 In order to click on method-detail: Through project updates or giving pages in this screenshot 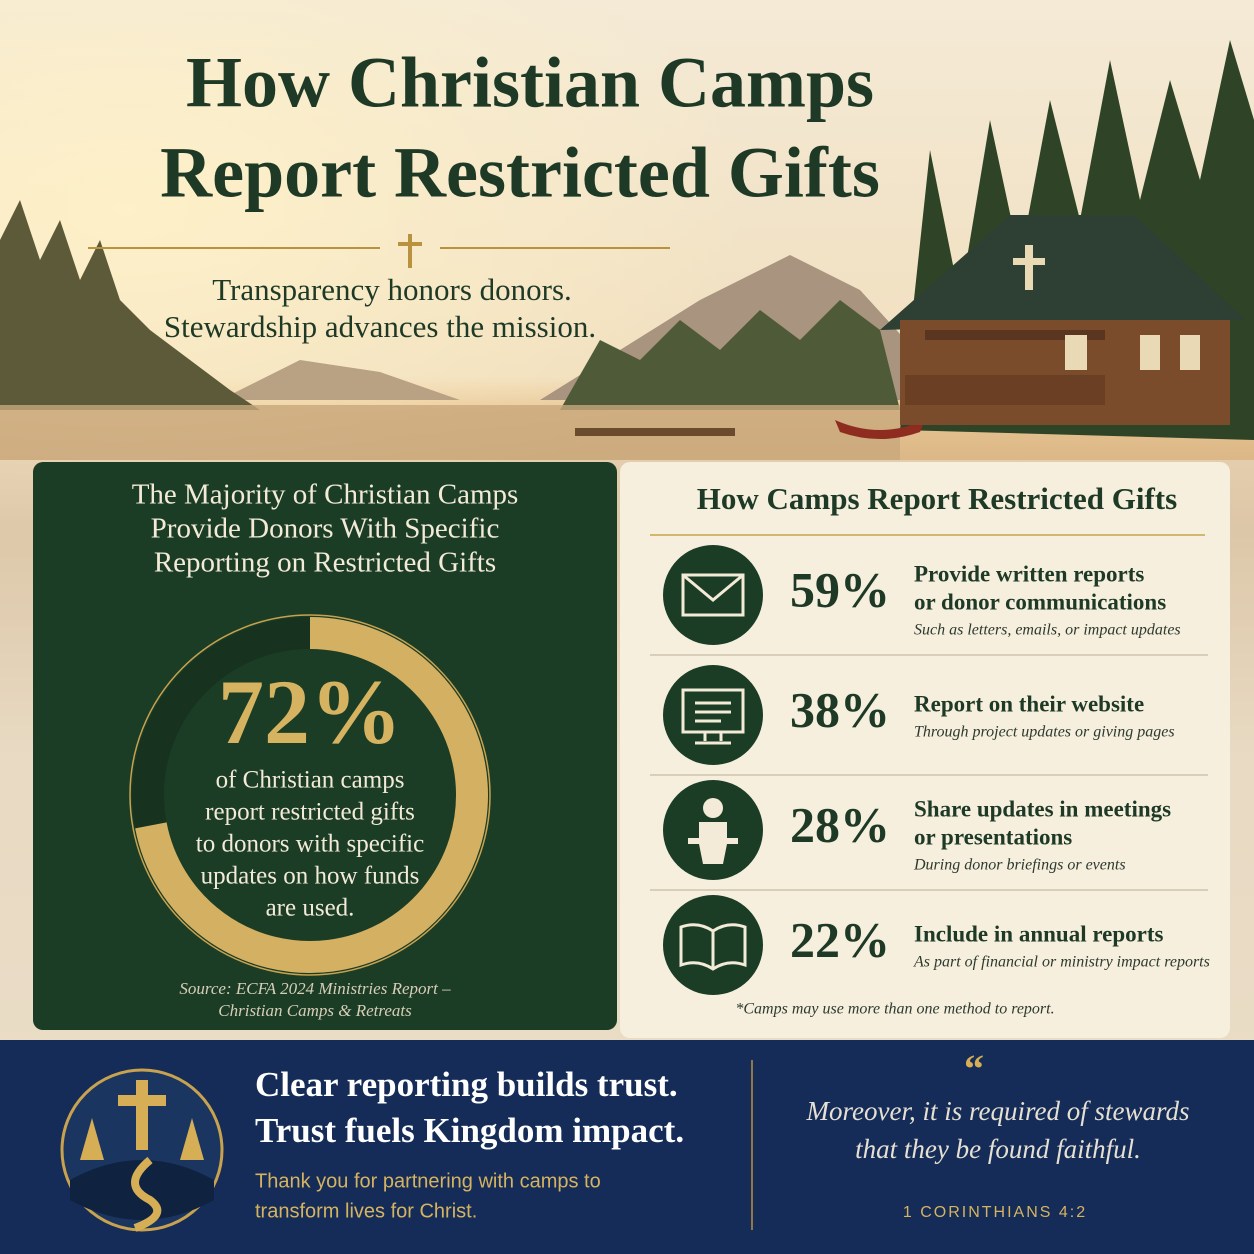, I will do `click(1044, 732)`.